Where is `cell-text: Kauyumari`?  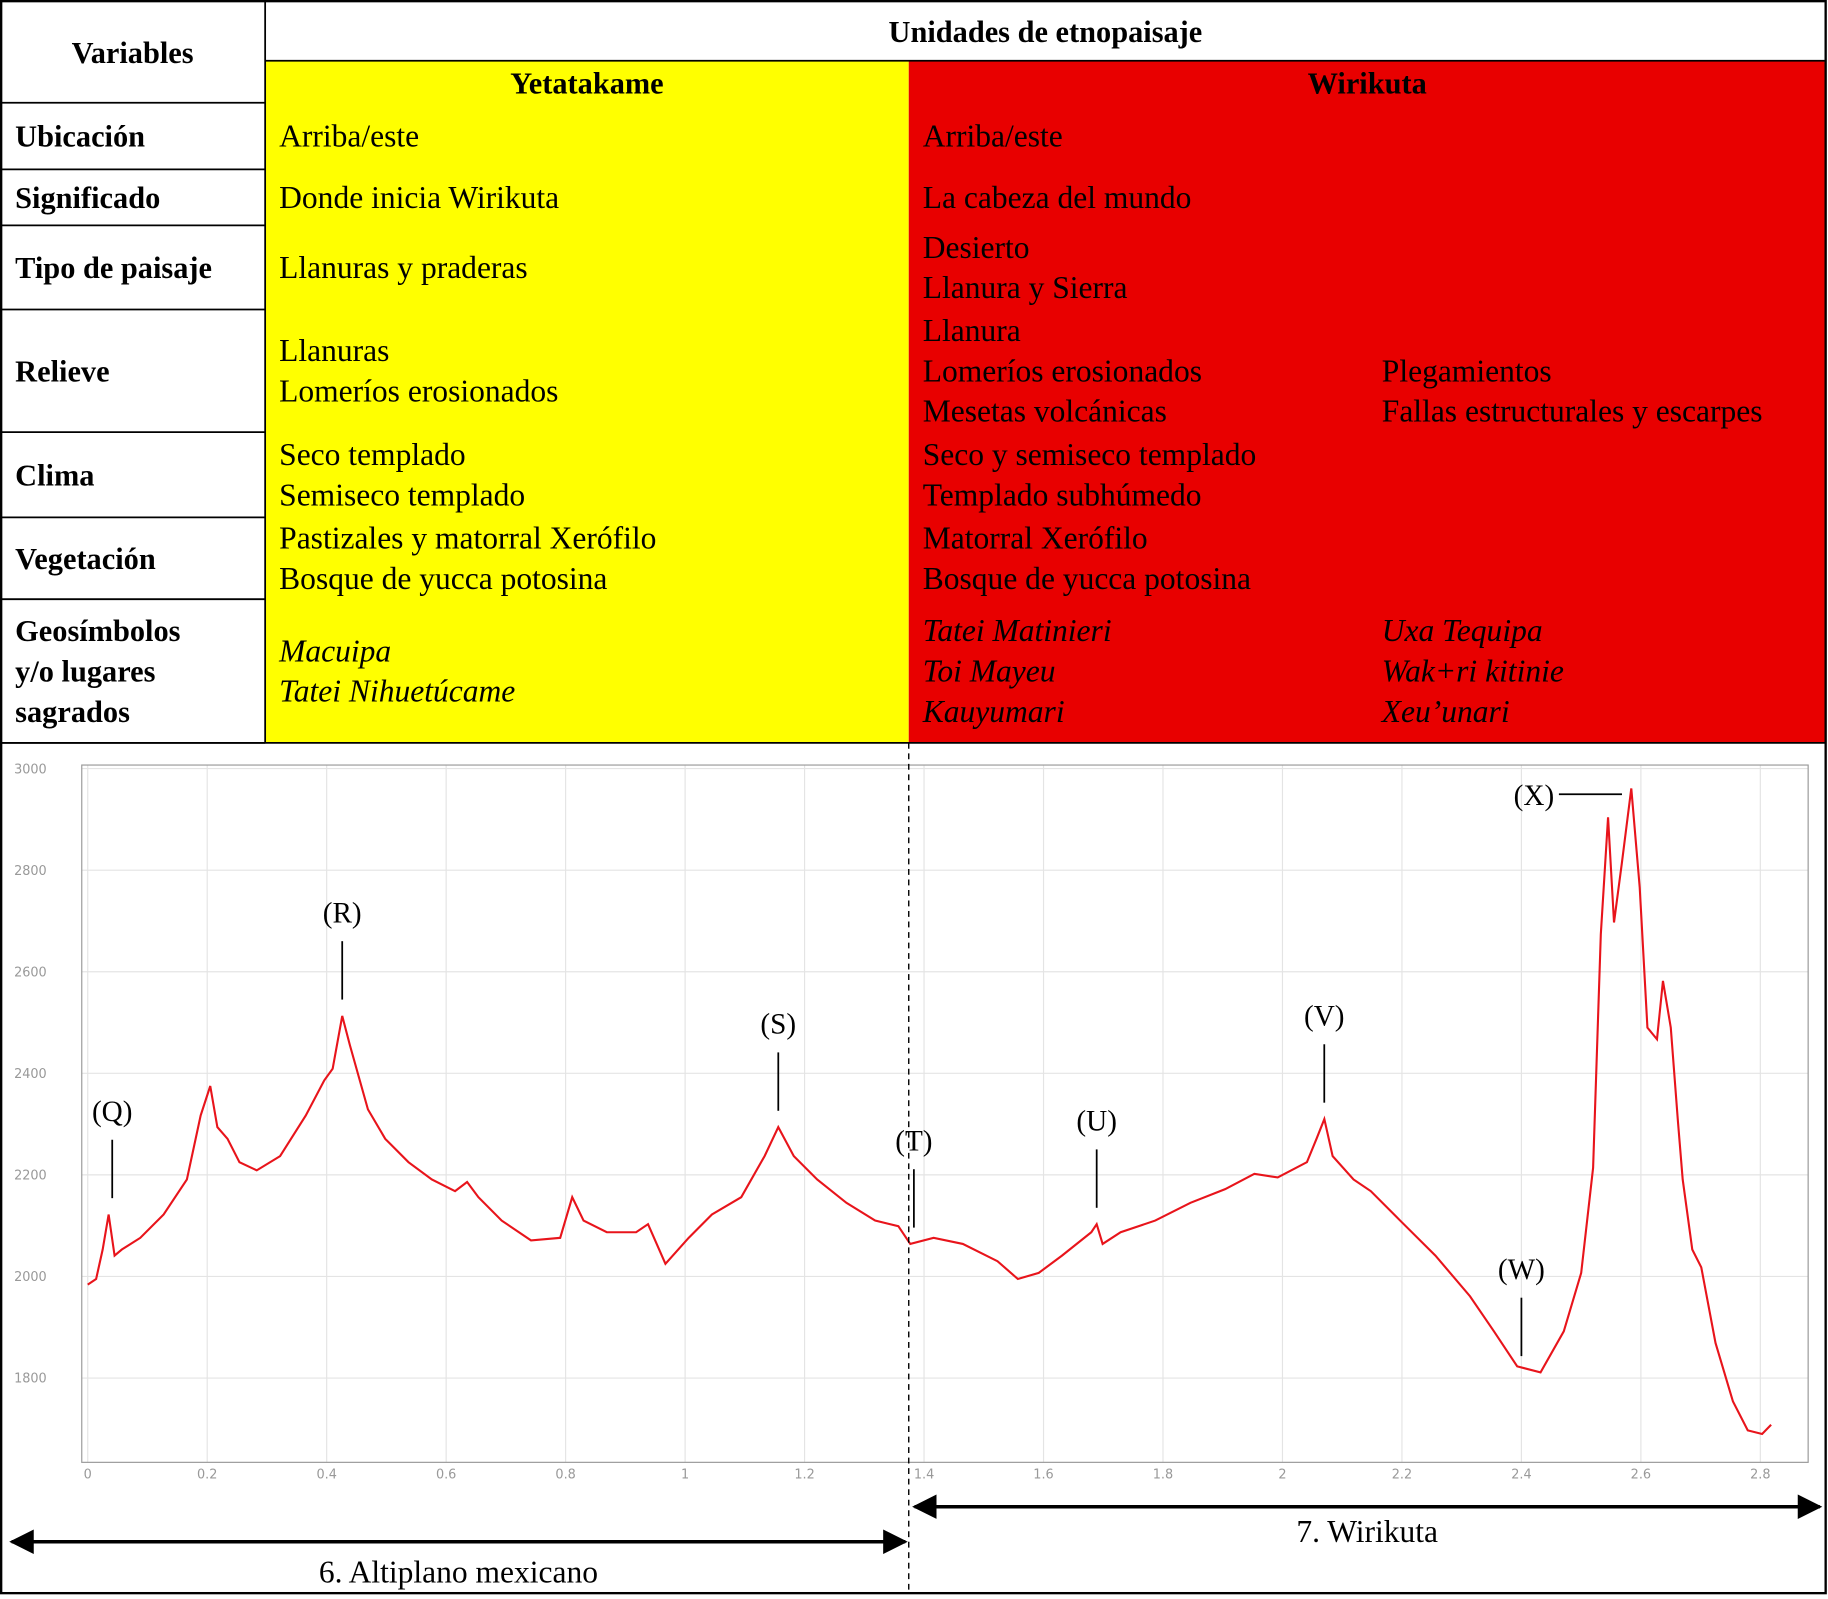
cell-text: Kauyumari is located at coordinates (993, 711).